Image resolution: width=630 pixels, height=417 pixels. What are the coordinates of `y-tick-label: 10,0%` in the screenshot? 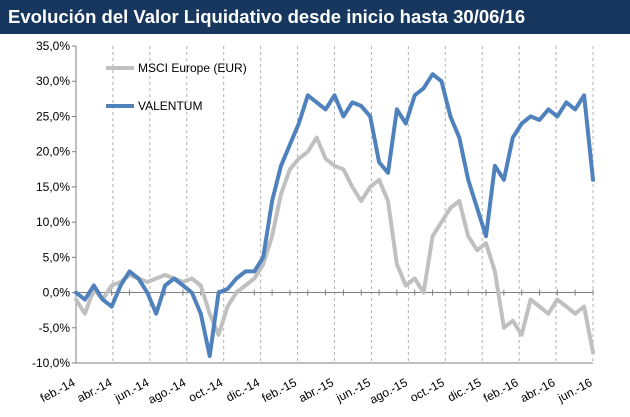 It's located at (53, 222).